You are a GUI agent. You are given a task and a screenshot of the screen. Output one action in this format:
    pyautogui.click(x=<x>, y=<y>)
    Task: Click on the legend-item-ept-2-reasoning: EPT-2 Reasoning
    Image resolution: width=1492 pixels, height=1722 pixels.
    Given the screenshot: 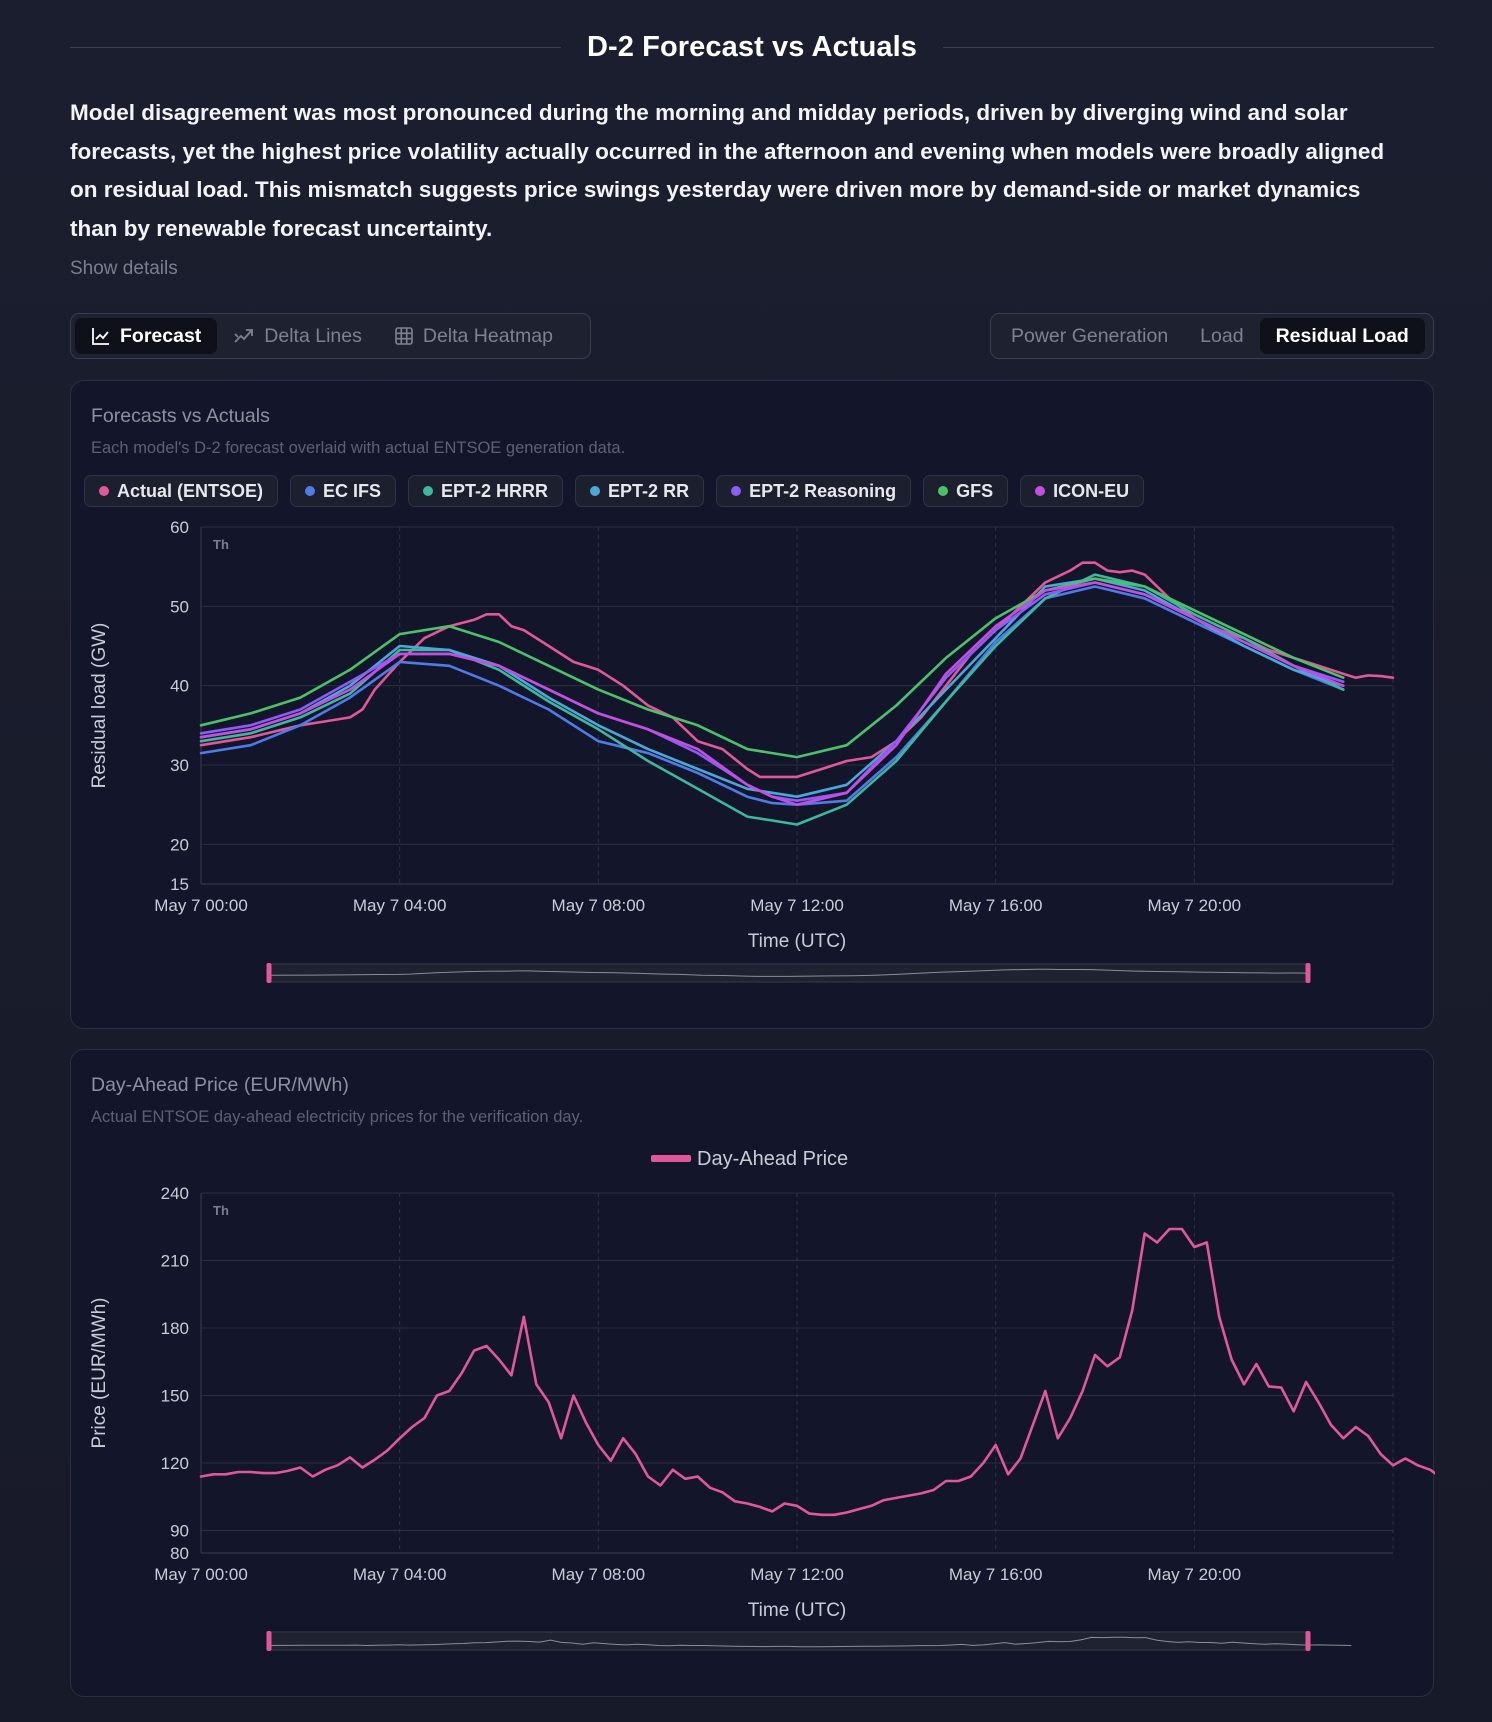 What is the action you would take?
    pyautogui.click(x=814, y=491)
    